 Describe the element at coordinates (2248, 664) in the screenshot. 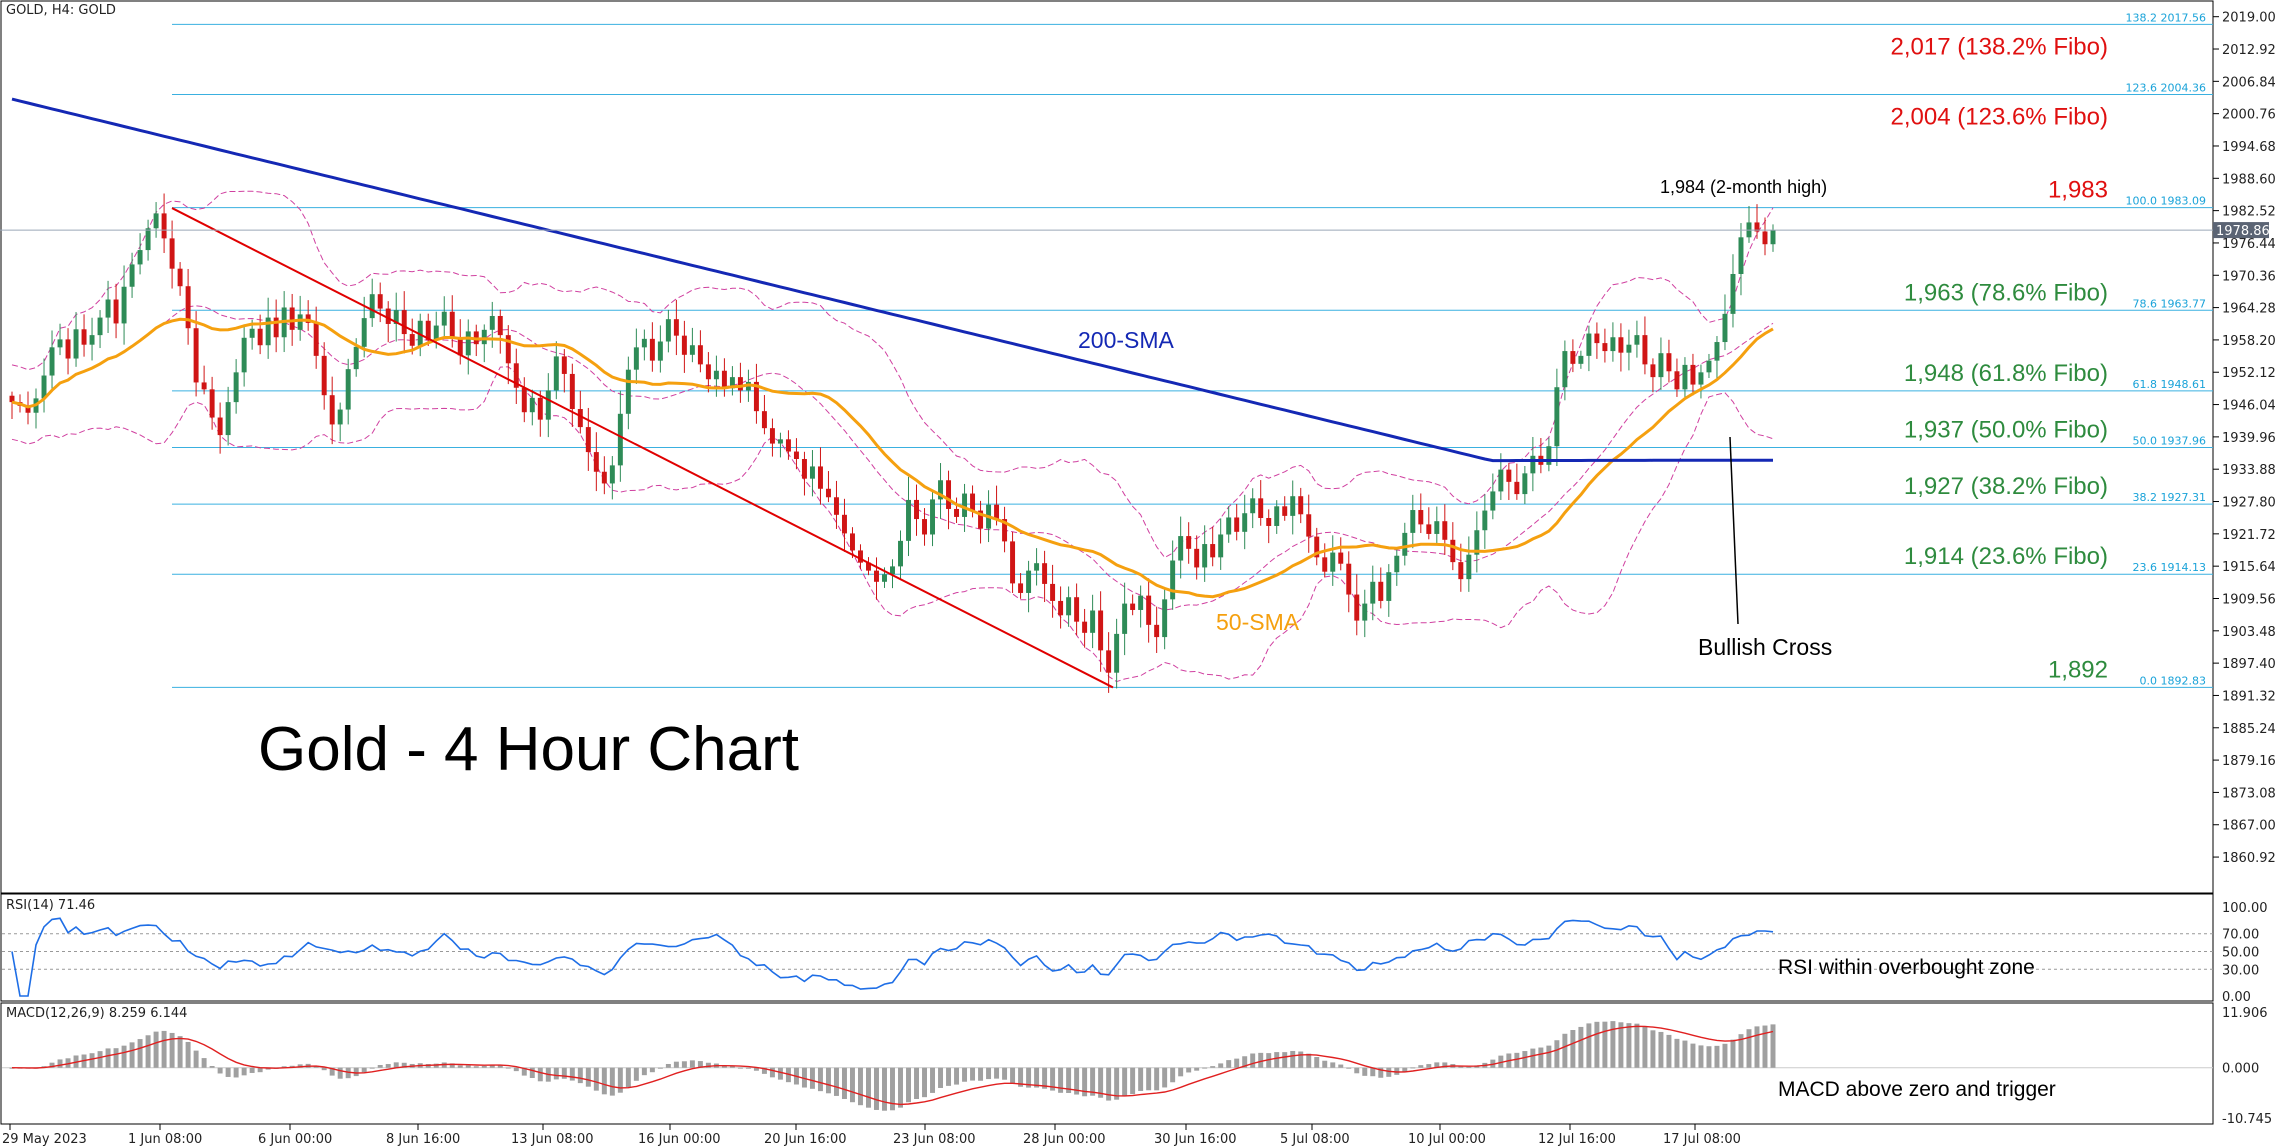

I see `price-axis-label: 1897.40` at that location.